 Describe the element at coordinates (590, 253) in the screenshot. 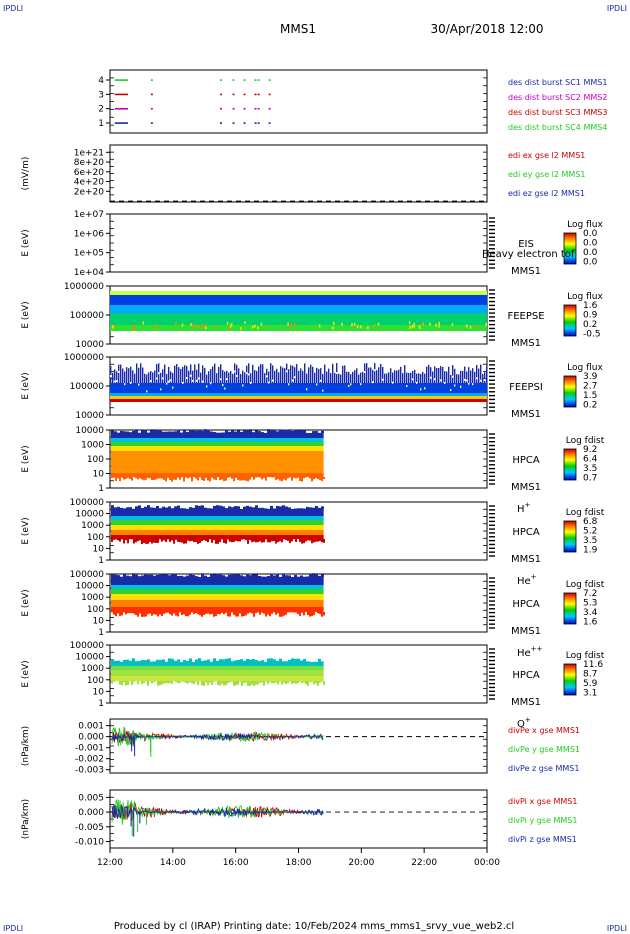

I see `colorbar-value: 0.0` at that location.